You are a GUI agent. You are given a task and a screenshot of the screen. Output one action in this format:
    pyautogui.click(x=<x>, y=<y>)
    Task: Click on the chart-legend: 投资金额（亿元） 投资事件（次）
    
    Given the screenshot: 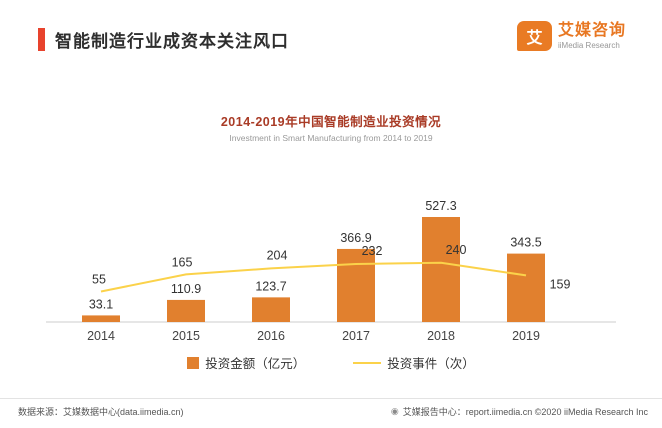 What is the action you would take?
    pyautogui.click(x=331, y=362)
    